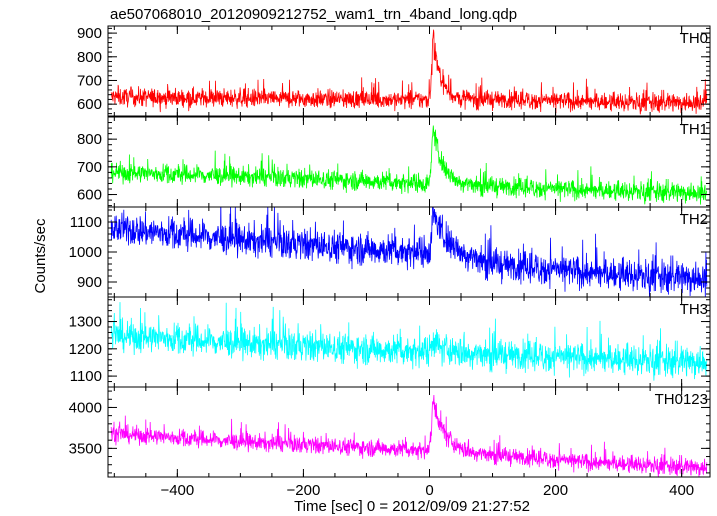 Image resolution: width=717 pixels, height=516 pixels. I want to click on panel-label-th2: TH2, so click(694, 219).